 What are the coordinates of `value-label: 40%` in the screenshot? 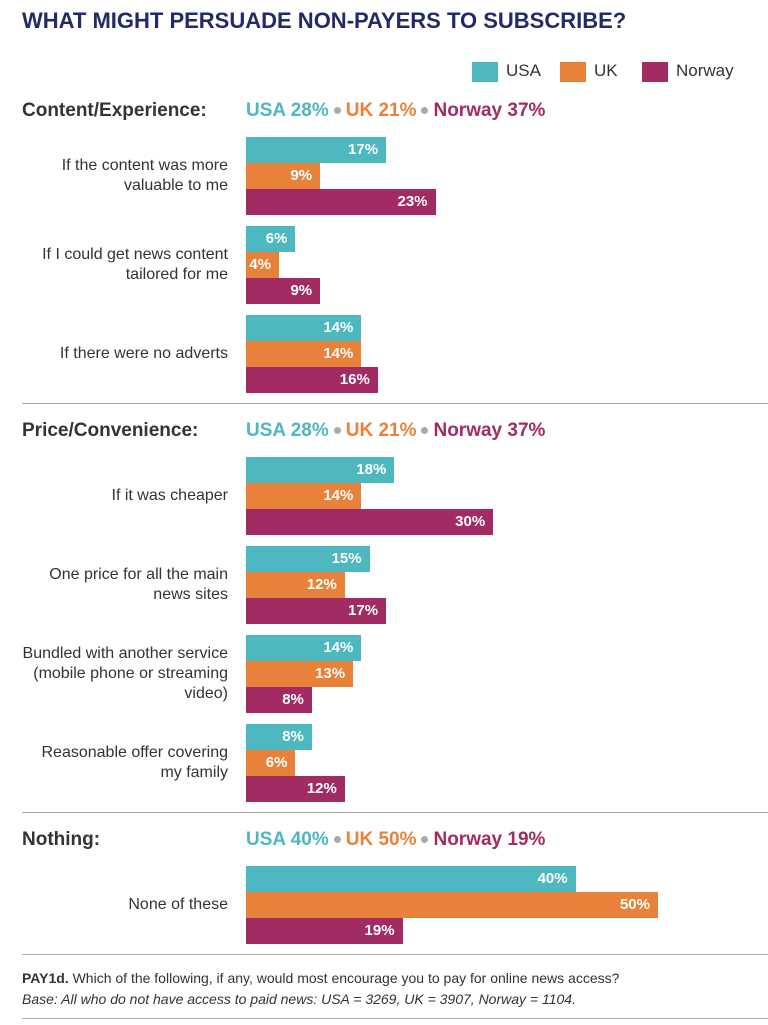 It's located at (552, 878).